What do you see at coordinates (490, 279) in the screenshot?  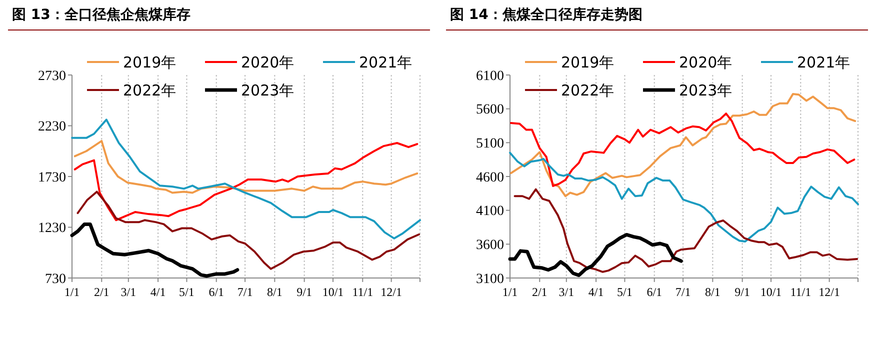 I see `y-tick-label: 3100` at bounding box center [490, 279].